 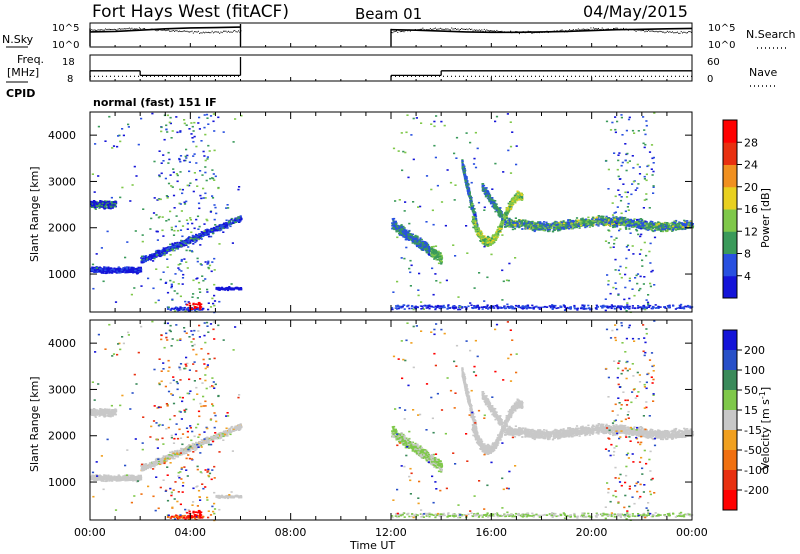 What do you see at coordinates (68, 62) in the screenshot?
I see `freq-left-tick-top: 18` at bounding box center [68, 62].